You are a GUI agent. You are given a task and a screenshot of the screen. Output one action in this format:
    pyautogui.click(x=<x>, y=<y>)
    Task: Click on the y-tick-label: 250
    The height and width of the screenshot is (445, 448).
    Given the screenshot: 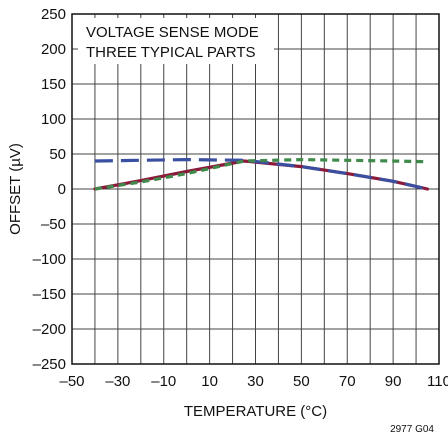 What is the action you would take?
    pyautogui.click(x=53, y=14)
    